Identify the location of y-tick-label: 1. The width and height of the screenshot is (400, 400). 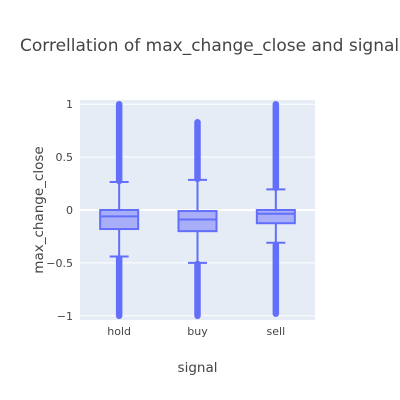
(69, 104).